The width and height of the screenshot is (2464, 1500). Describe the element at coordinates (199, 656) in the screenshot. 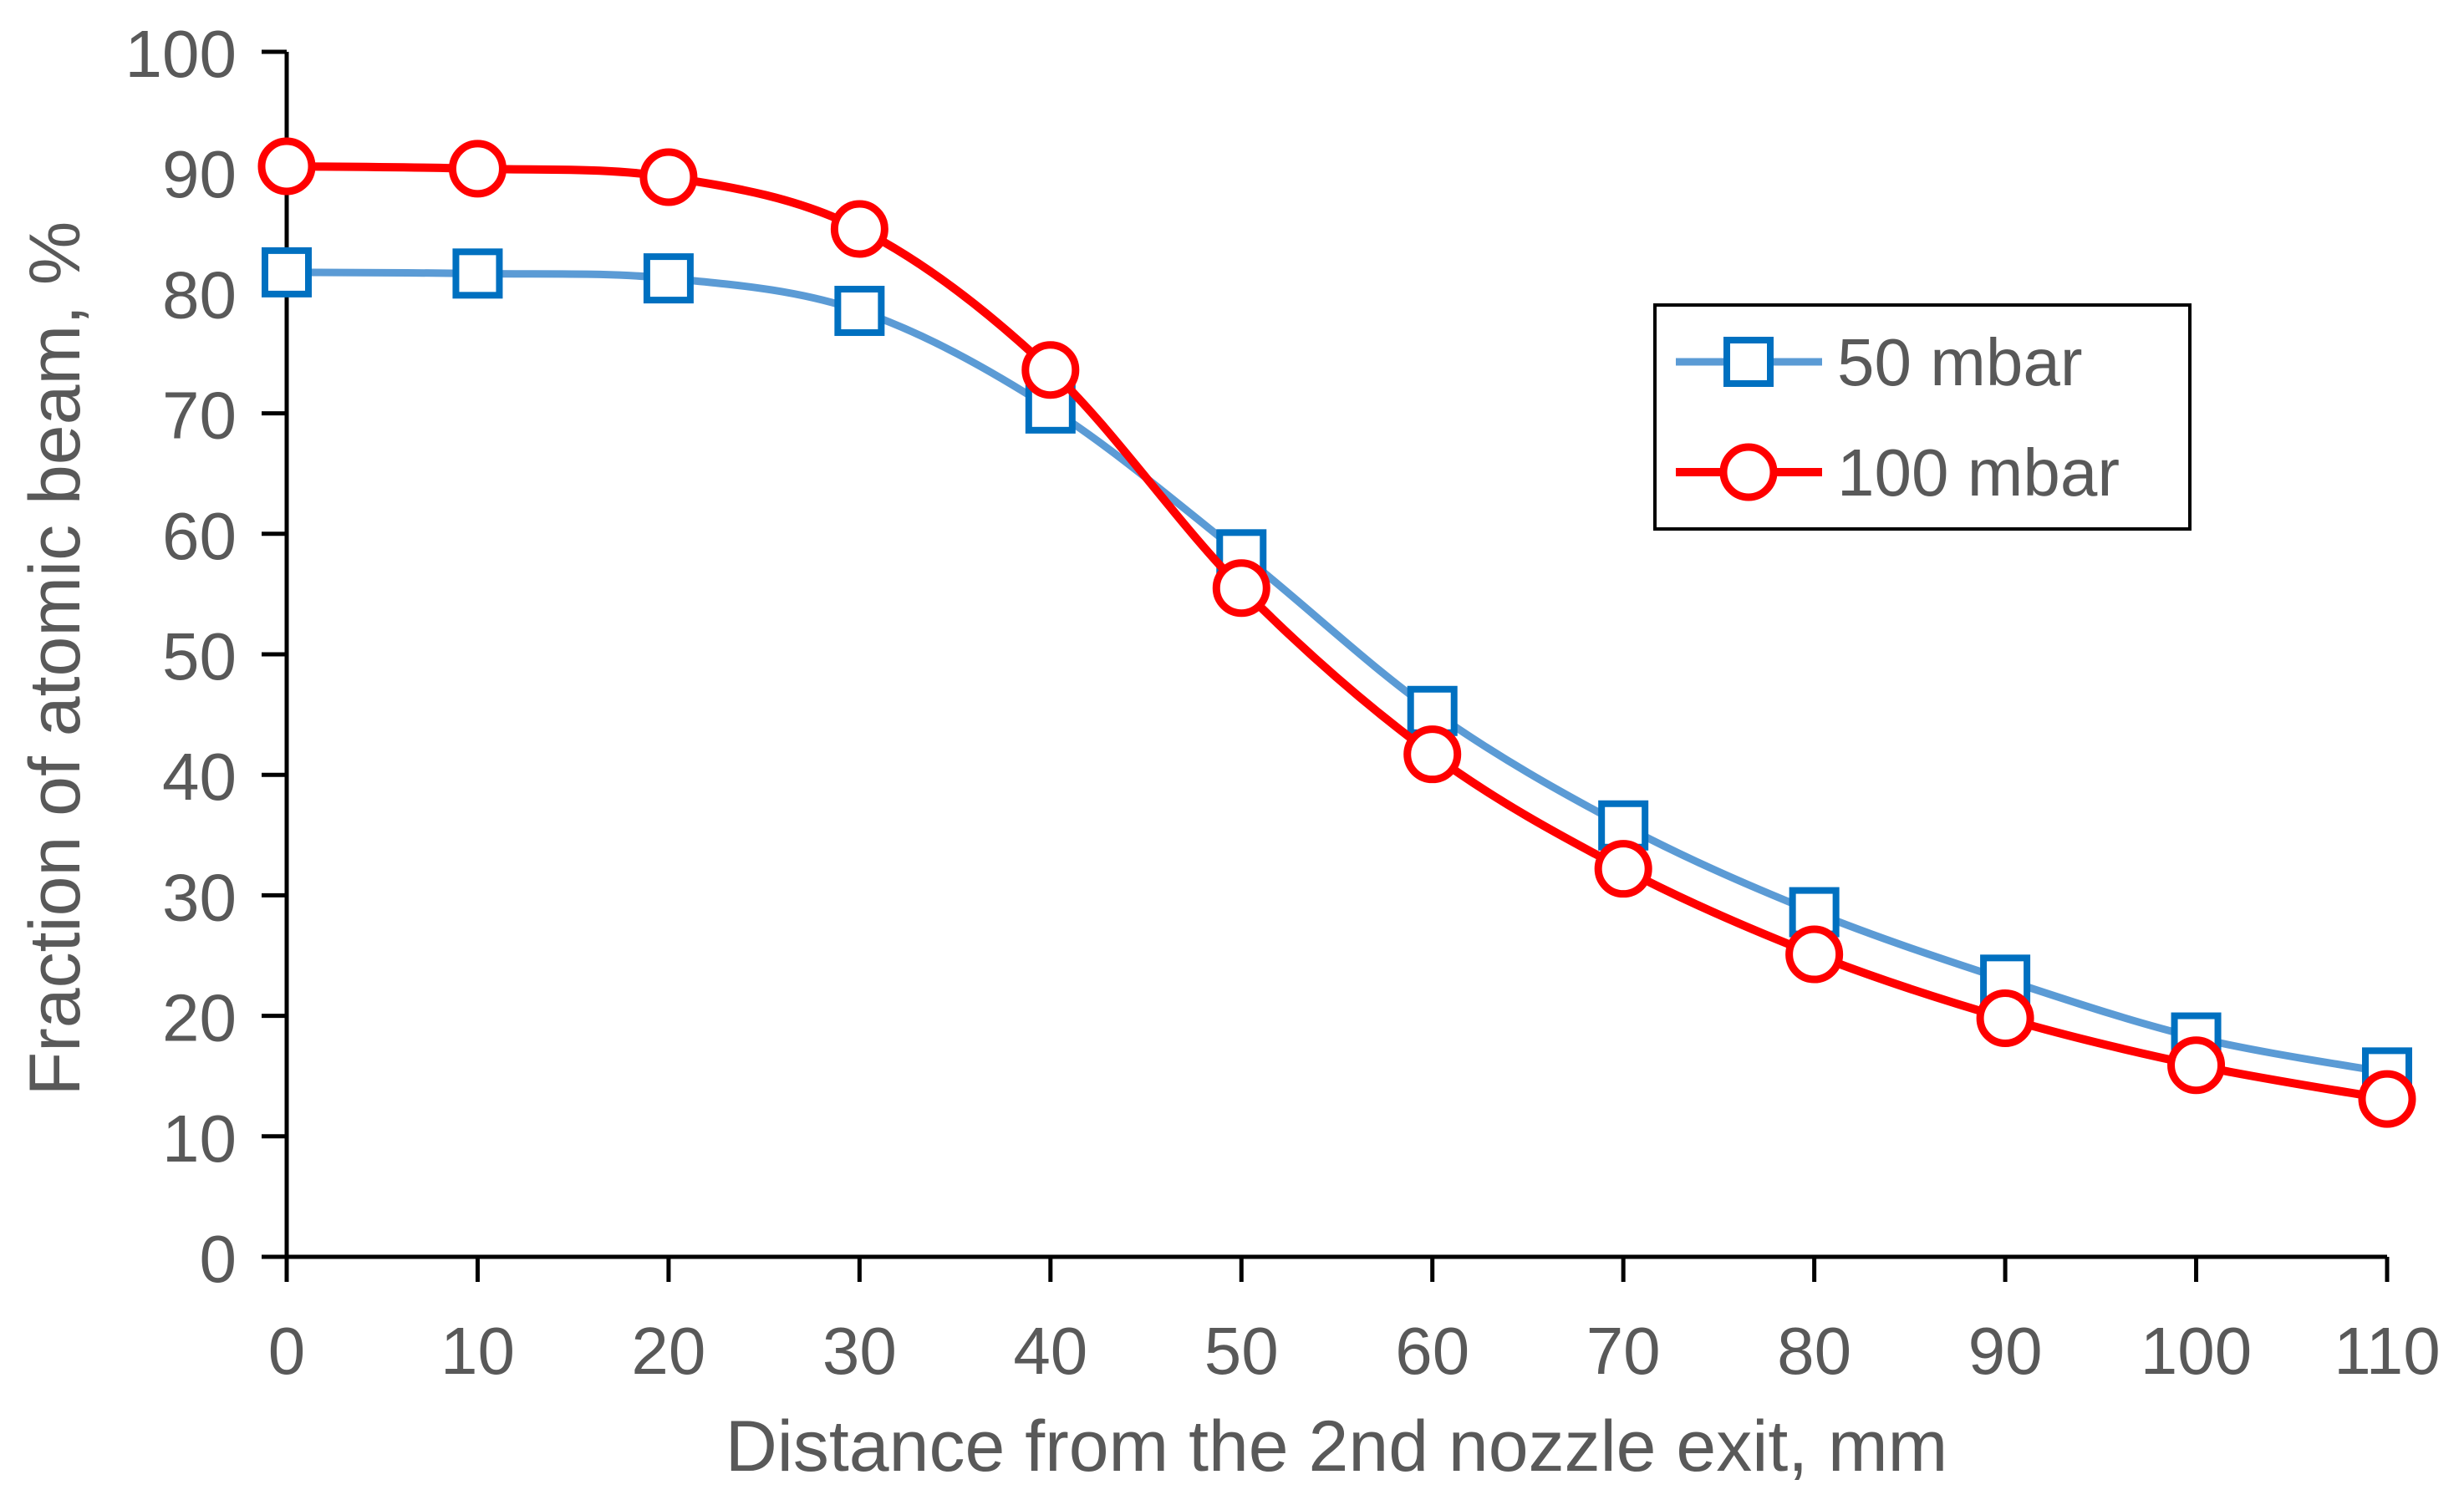

I see `y-tick-label: 50` at that location.